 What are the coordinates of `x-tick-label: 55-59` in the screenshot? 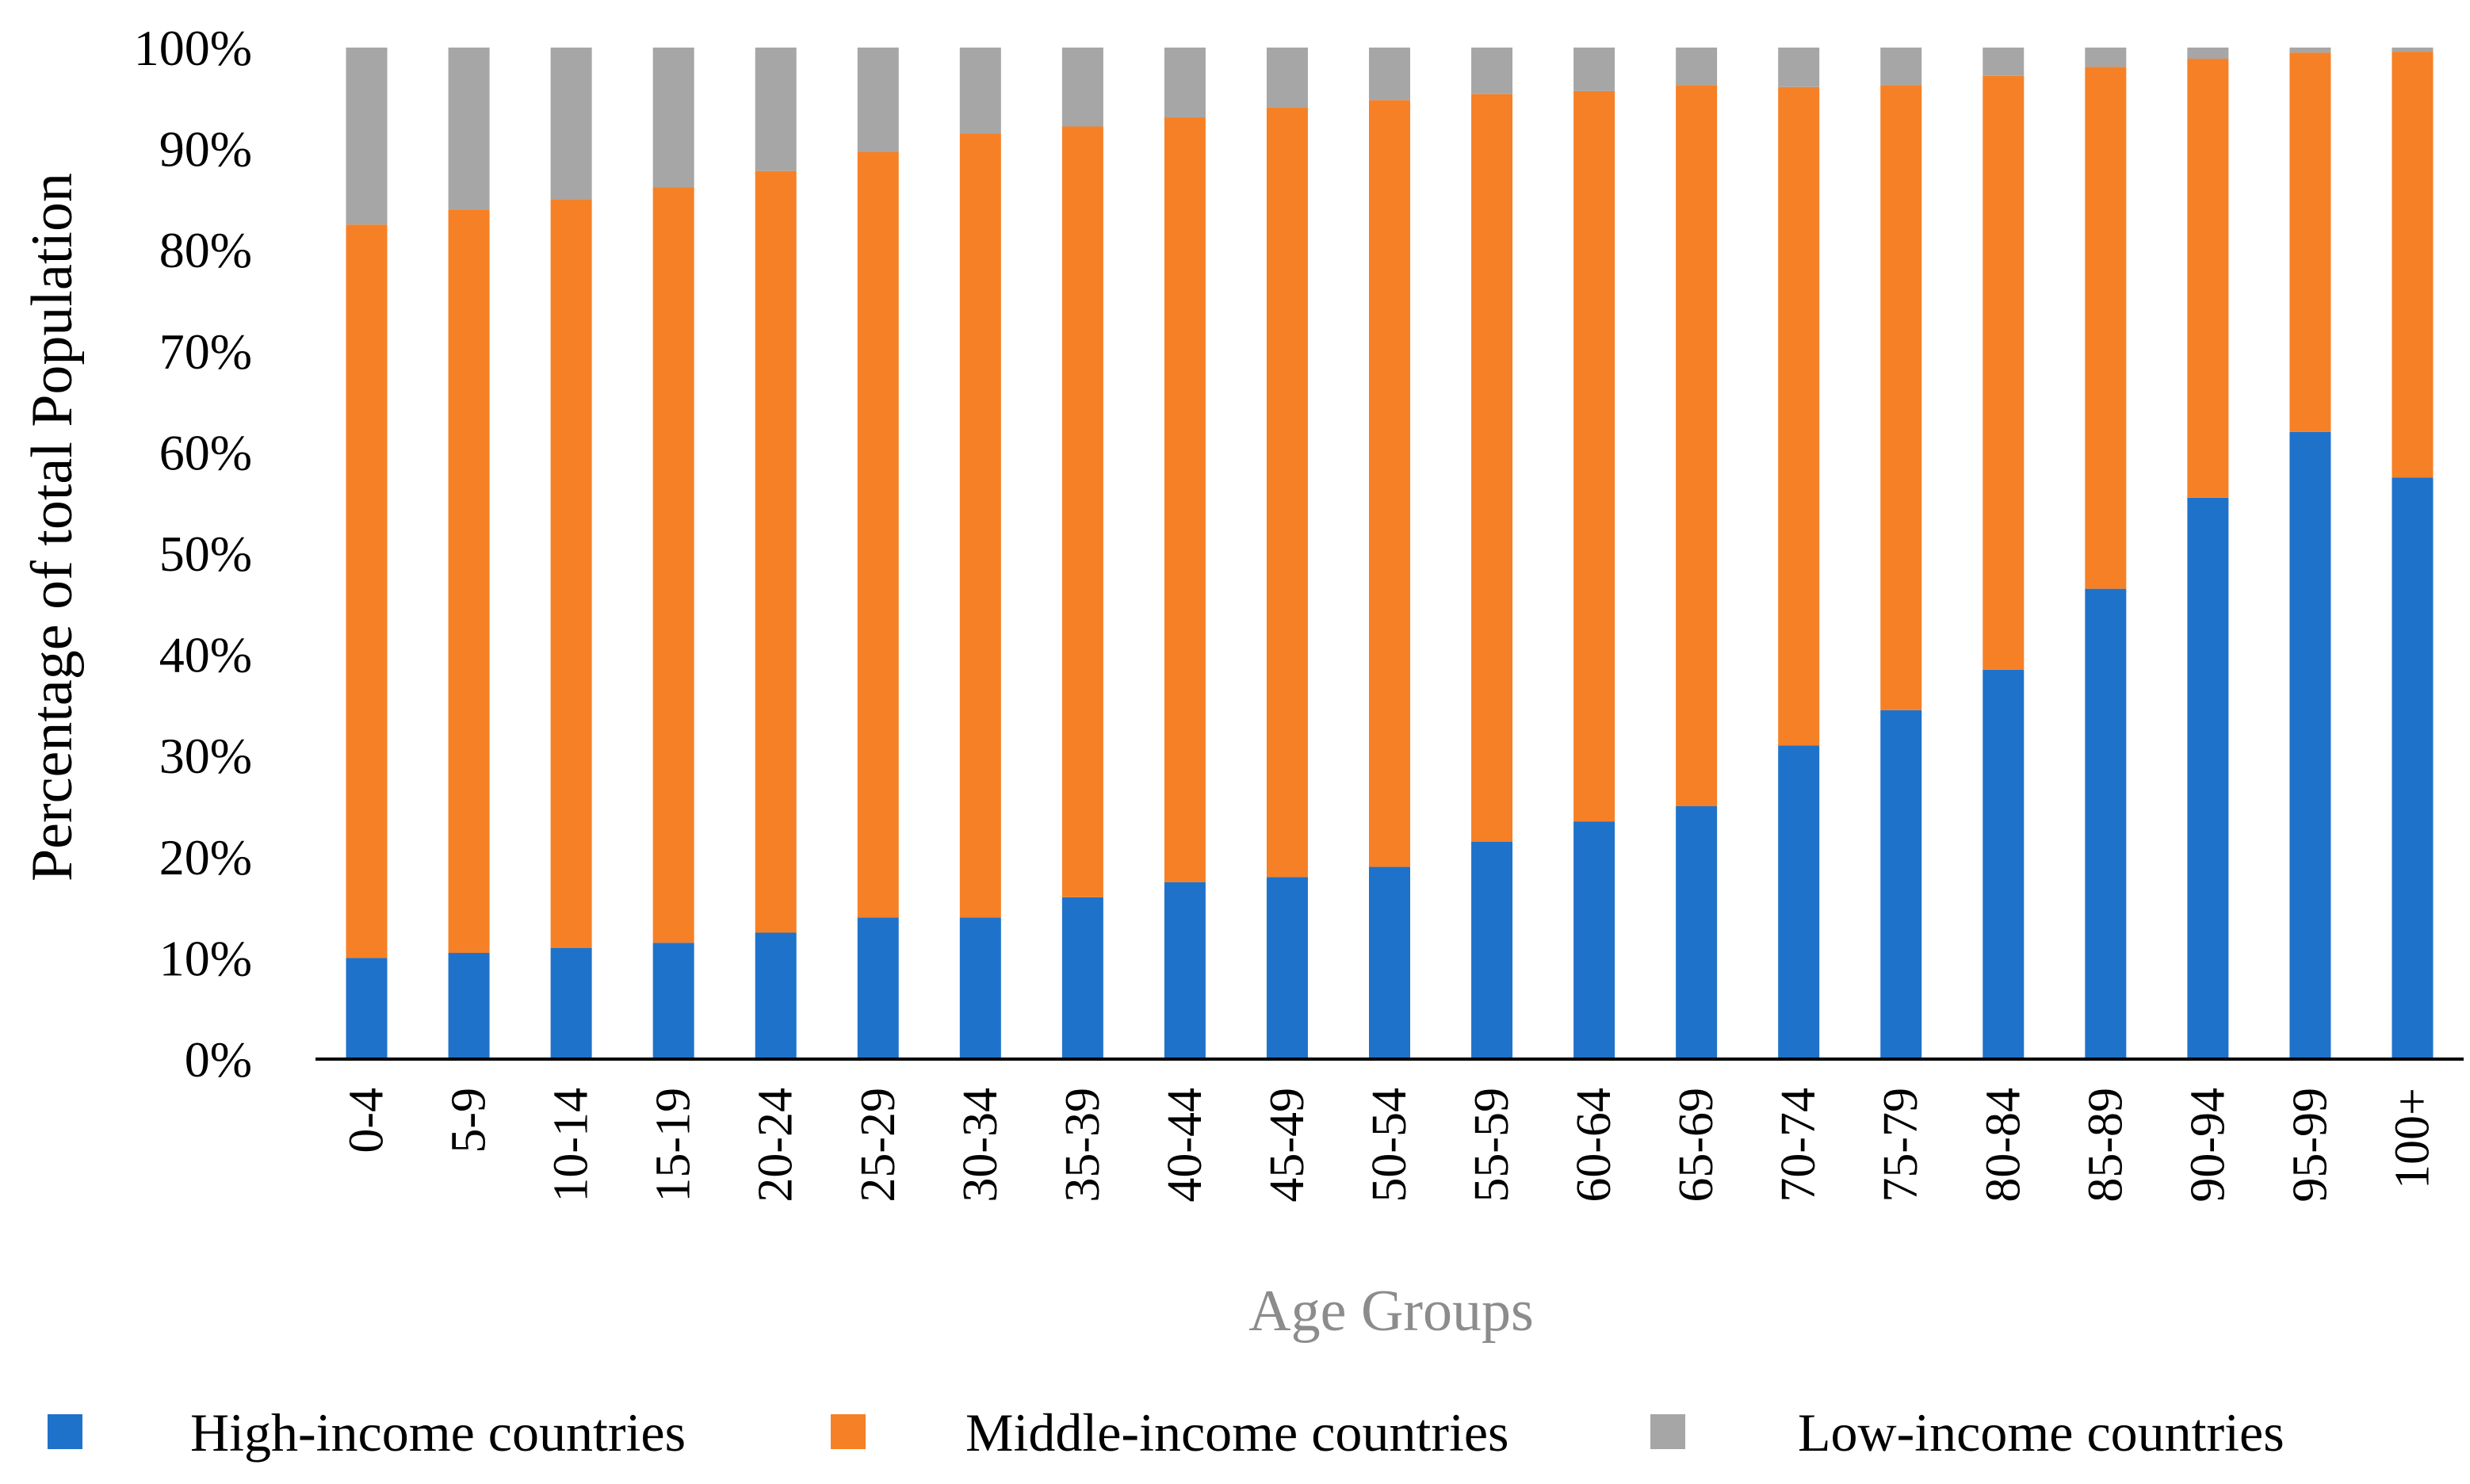 It's located at (1492, 1145).